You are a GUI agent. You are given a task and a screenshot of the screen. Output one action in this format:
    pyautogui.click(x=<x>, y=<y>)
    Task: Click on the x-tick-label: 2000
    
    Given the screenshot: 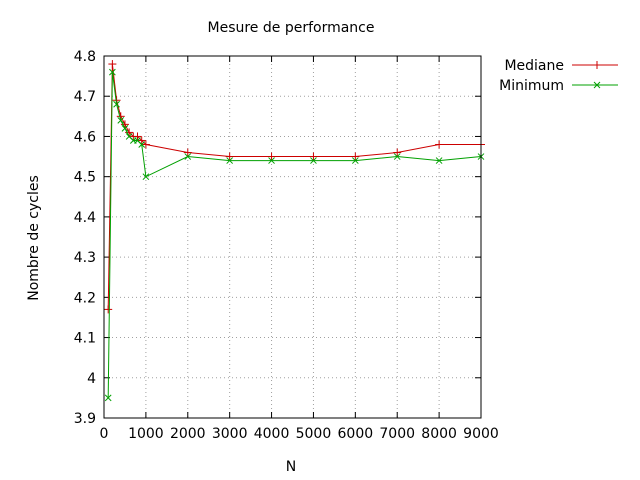 What is the action you would take?
    pyautogui.click(x=188, y=434)
    